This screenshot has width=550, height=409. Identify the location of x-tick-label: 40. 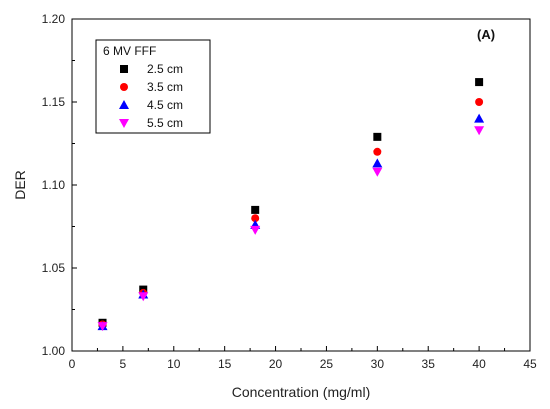
(479, 364).